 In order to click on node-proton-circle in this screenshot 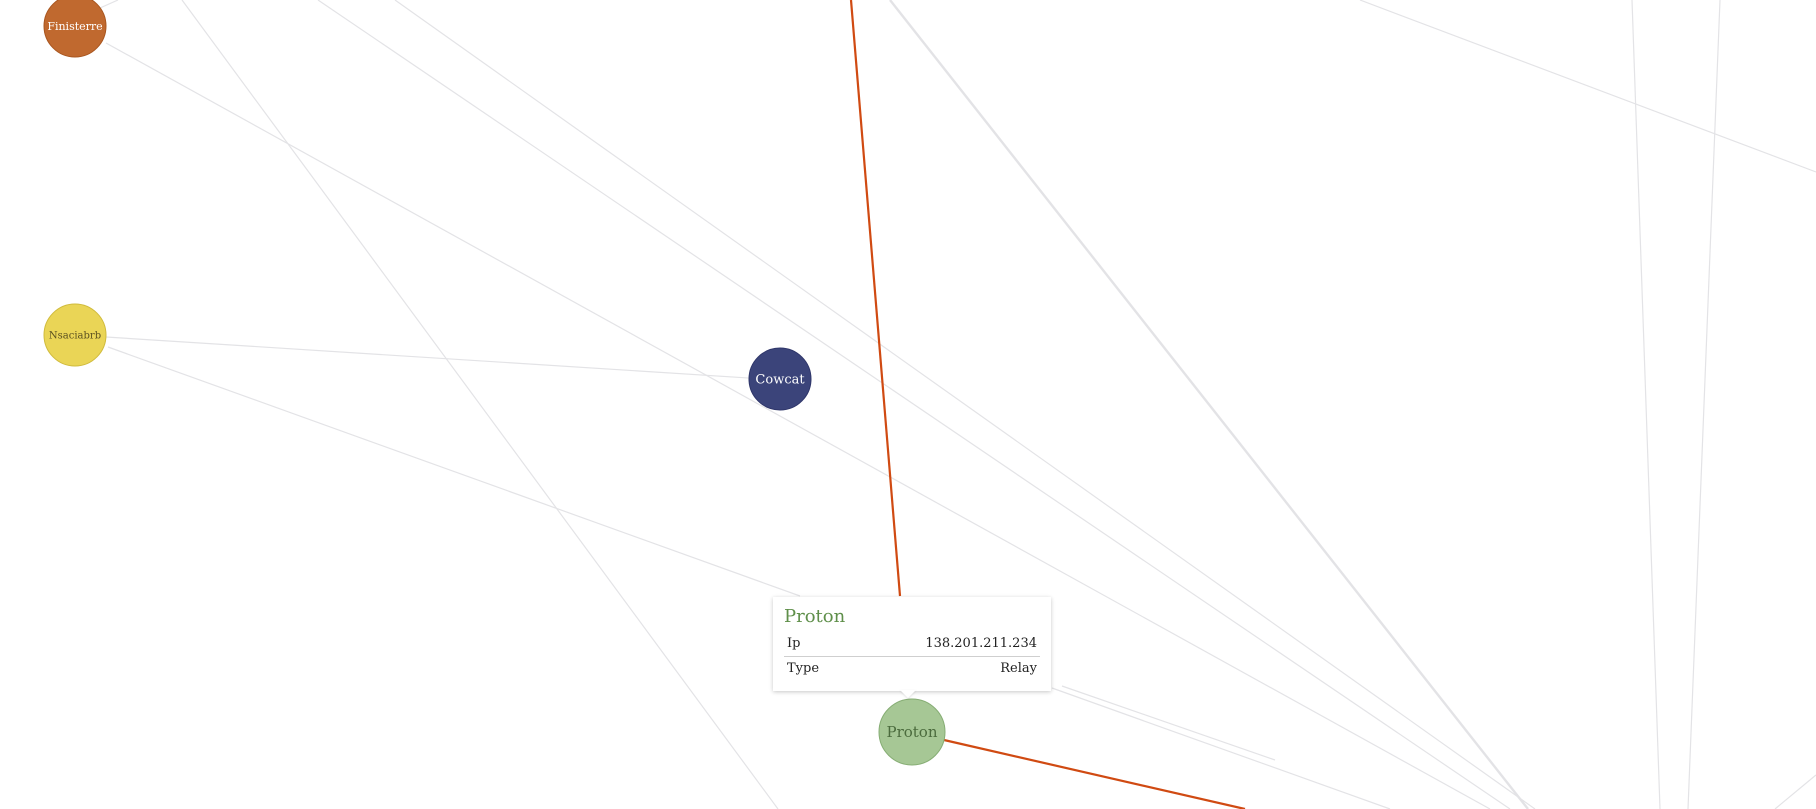, I will do `click(912, 732)`.